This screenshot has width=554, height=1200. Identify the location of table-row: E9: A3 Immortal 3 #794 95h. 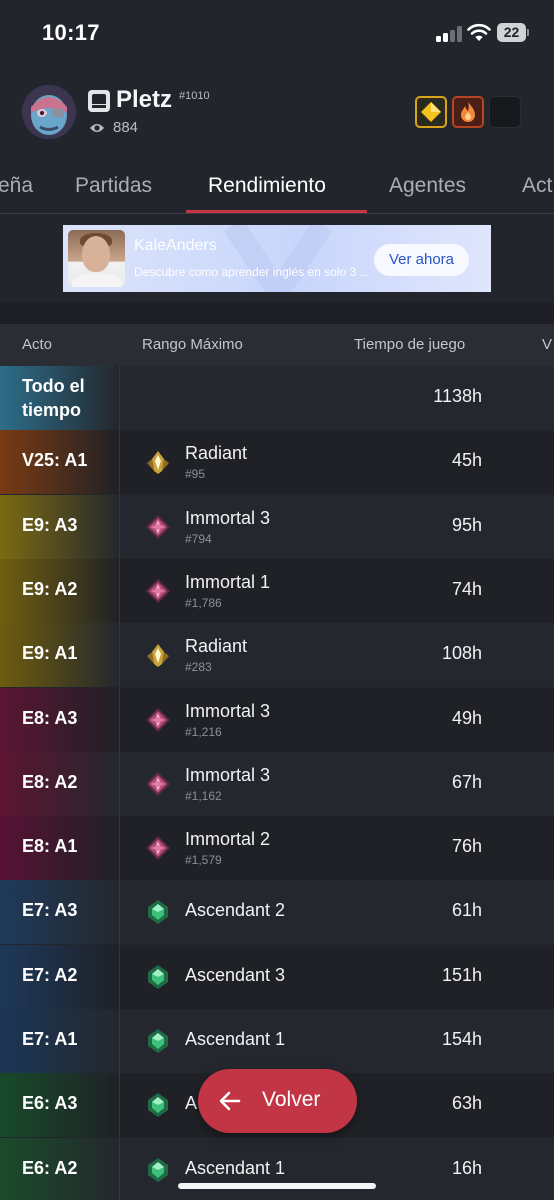
(277, 527).